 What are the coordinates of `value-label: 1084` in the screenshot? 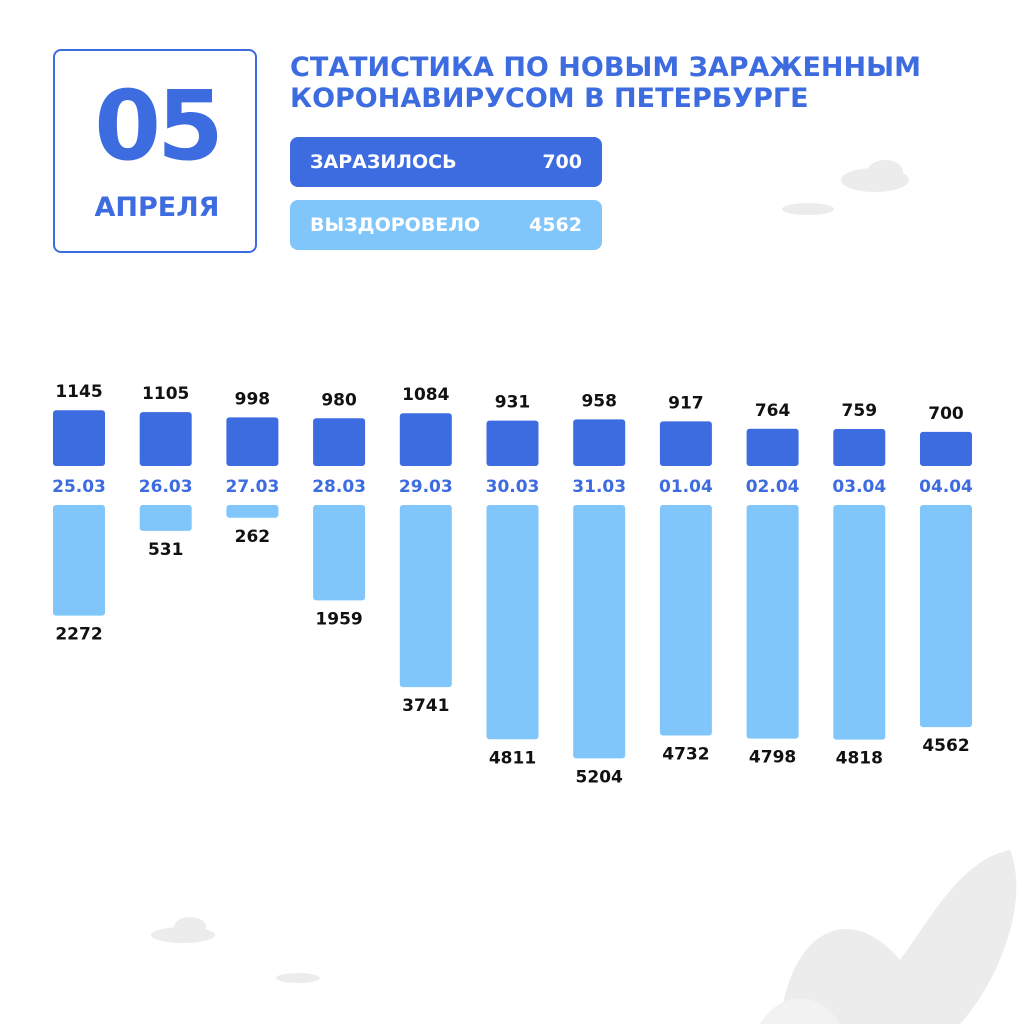 It's located at (425, 395).